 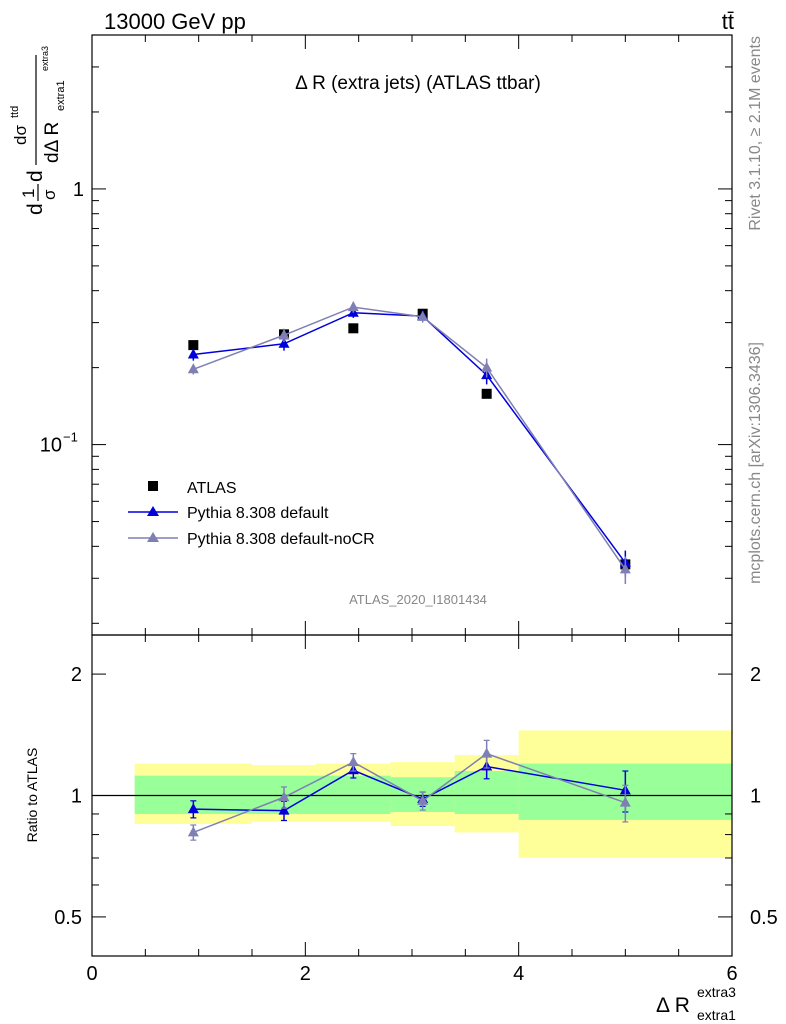 I want to click on y-label-d1: d, so click(x=35, y=209).